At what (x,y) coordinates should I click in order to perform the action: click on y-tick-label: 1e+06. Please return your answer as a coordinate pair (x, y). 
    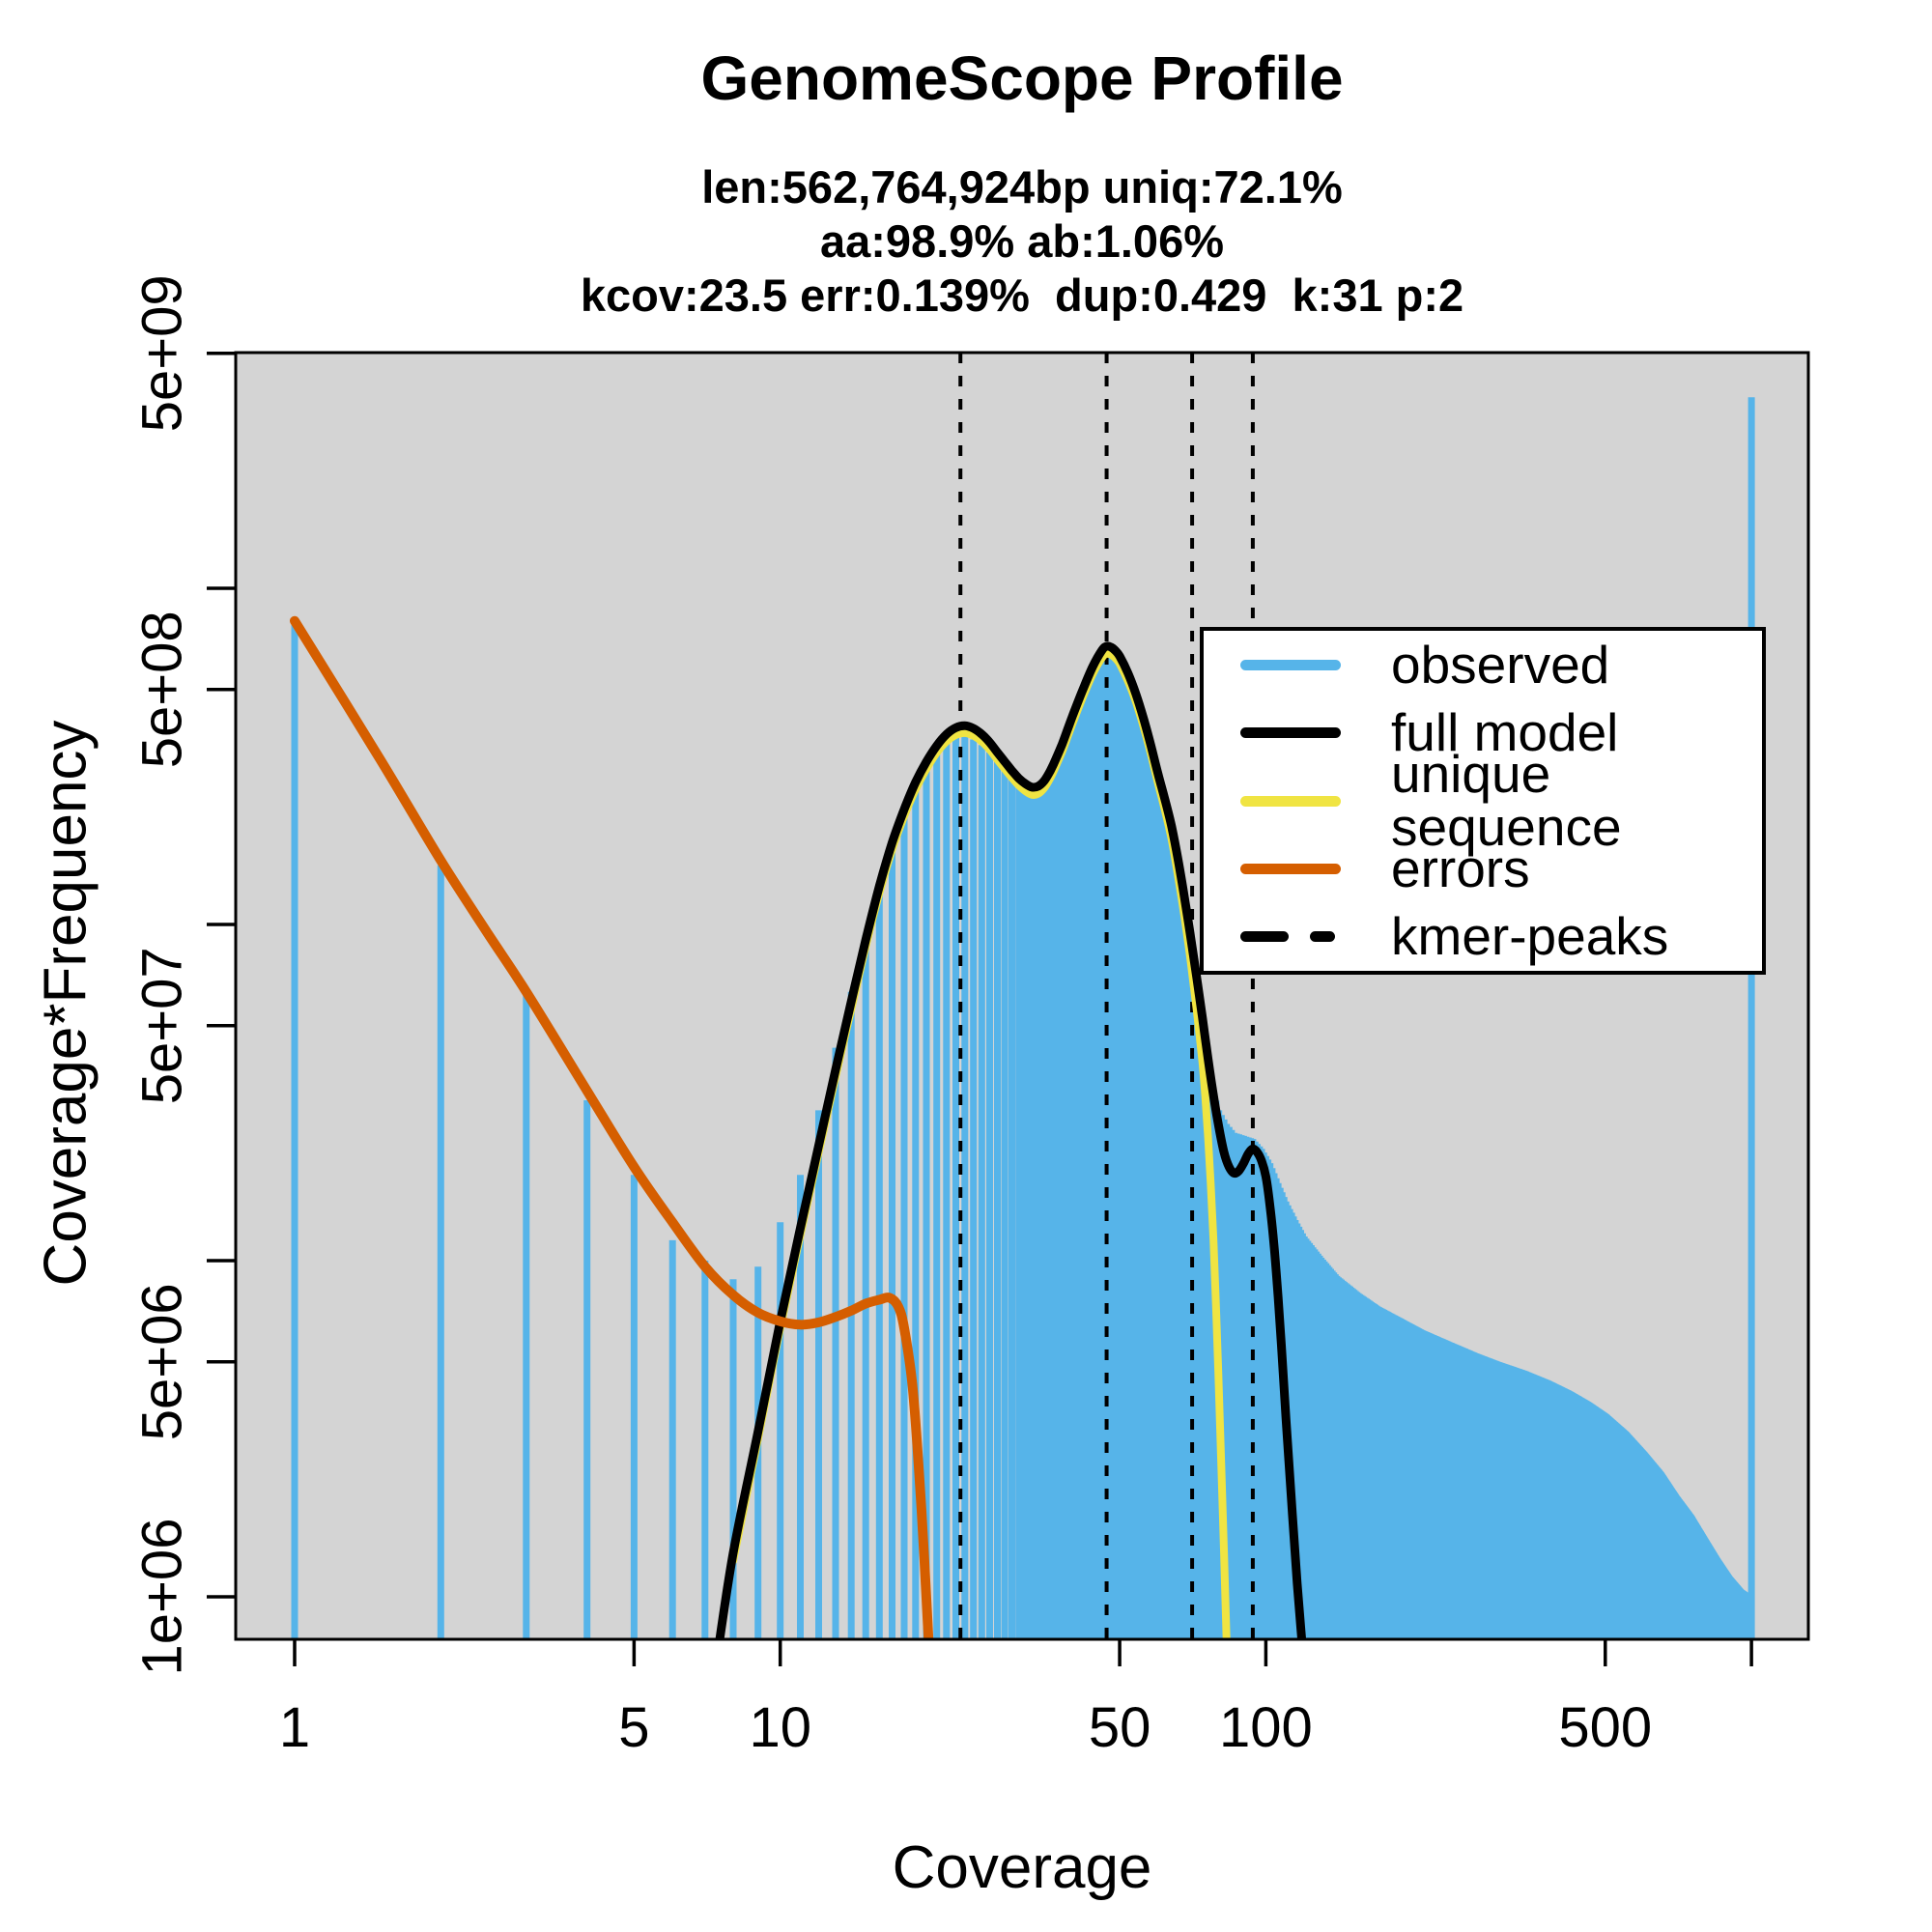
    Looking at the image, I should click on (162, 1597).